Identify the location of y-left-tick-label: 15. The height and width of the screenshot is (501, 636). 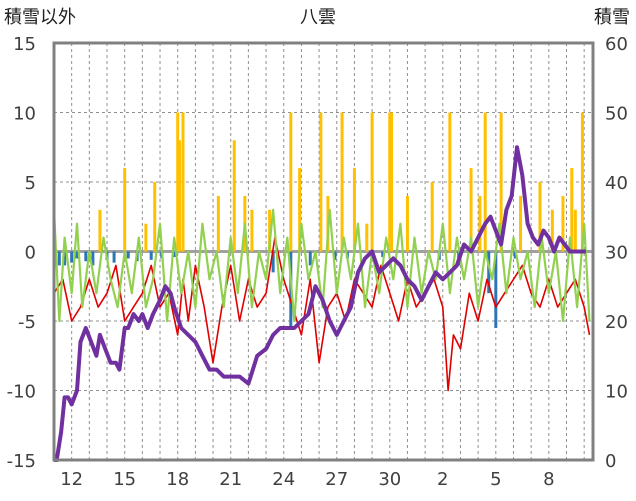
(24, 44).